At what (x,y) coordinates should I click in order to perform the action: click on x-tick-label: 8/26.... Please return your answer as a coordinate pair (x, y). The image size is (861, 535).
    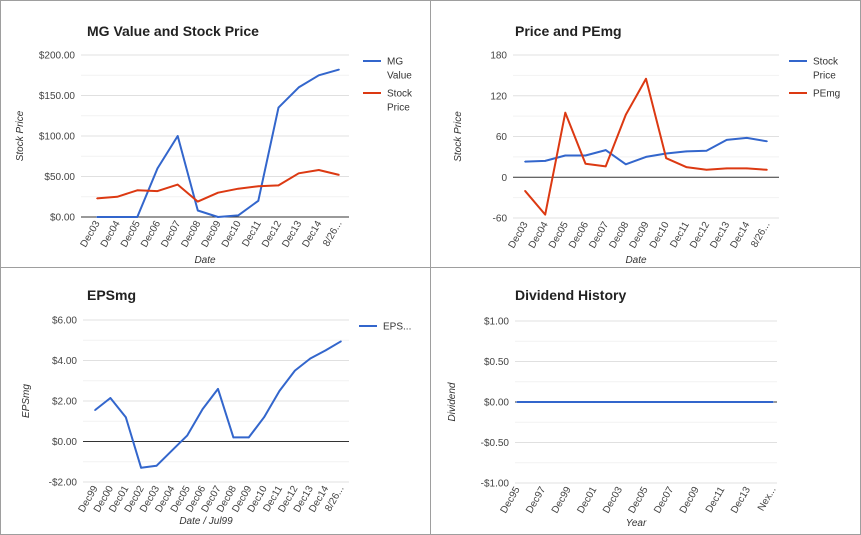
    Looking at the image, I should click on (332, 234).